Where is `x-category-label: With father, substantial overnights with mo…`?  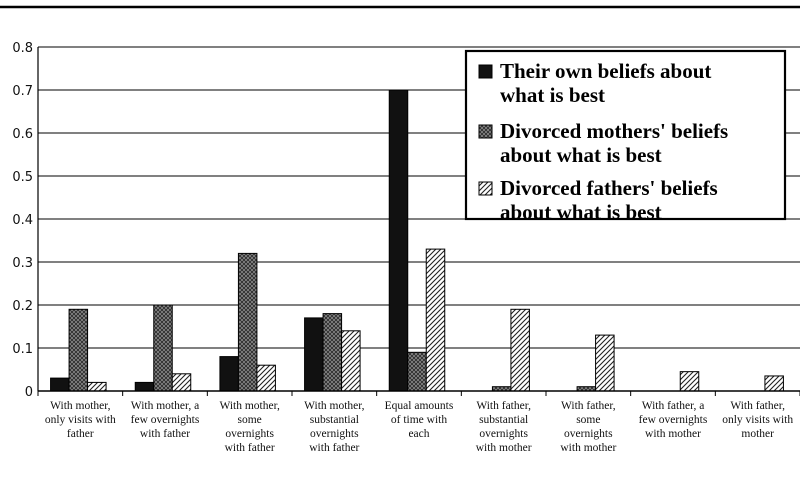
x-category-label: With father, substantial overnights with mo… is located at coordinates (504, 427).